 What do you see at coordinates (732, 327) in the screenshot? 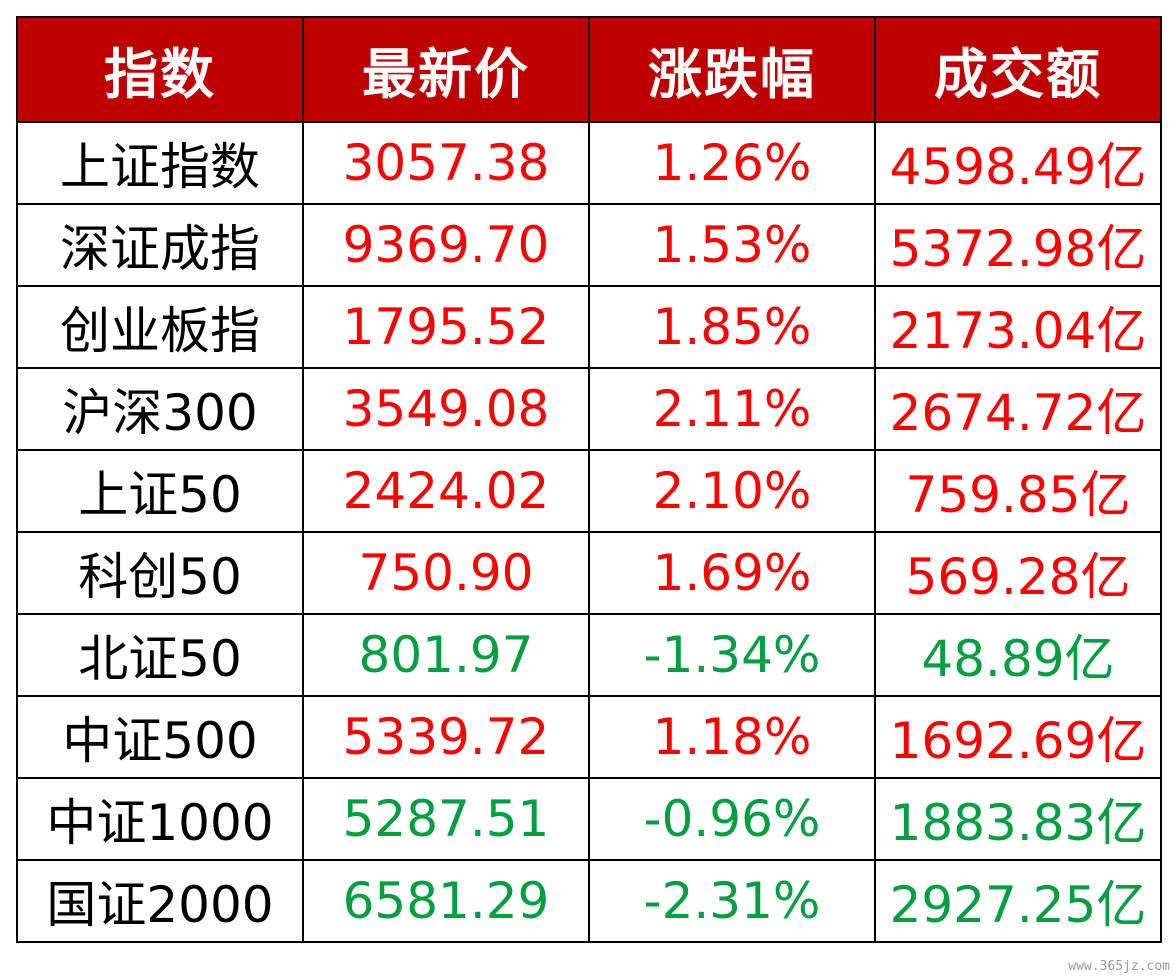
I see `change-percent: 1.85%` at bounding box center [732, 327].